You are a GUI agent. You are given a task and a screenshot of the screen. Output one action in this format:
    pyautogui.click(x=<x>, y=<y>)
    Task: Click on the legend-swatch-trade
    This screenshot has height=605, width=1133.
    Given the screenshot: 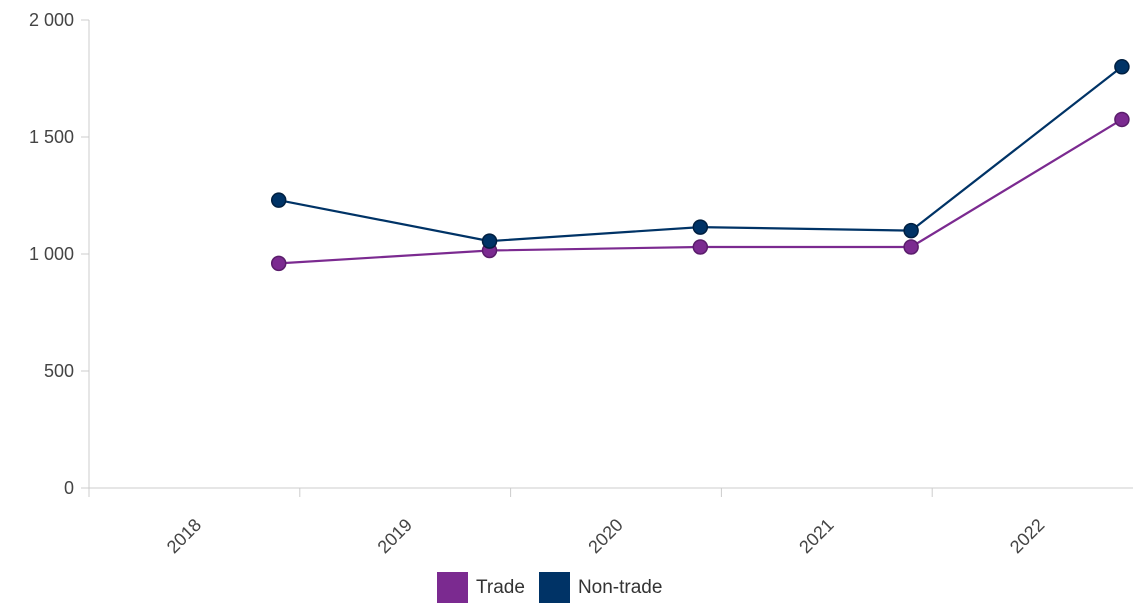 What is the action you would take?
    pyautogui.click(x=452, y=587)
    